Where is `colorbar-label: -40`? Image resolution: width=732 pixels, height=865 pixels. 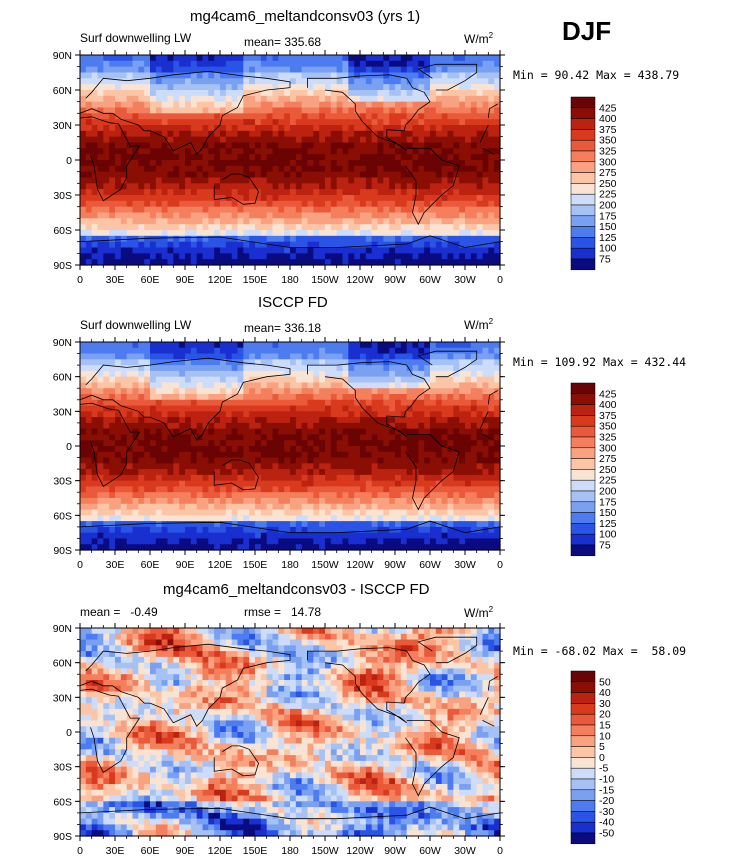
colorbar-label: -40 is located at coordinates (606, 823).